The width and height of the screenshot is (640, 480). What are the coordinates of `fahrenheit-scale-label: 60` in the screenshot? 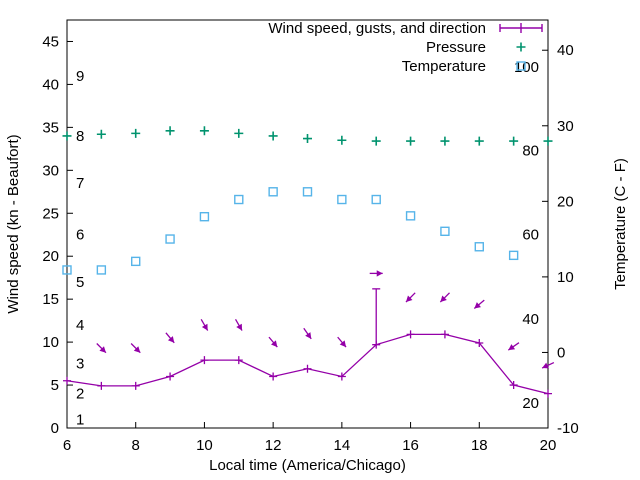 It's located at (530, 235).